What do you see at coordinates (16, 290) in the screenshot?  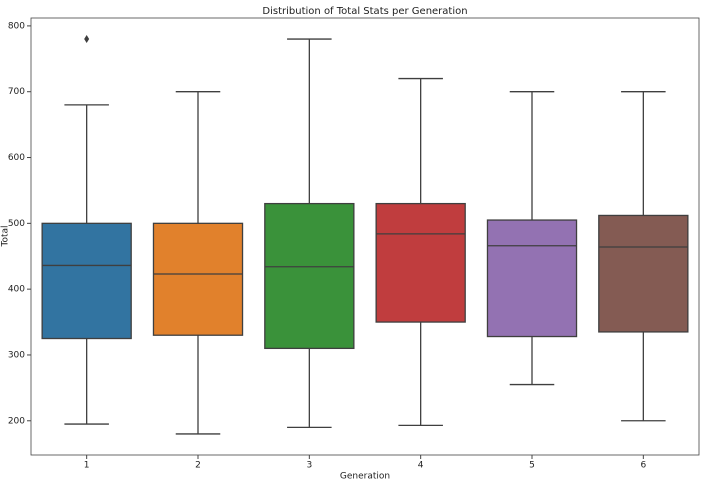 I see `y-tick-label: 400` at bounding box center [16, 290].